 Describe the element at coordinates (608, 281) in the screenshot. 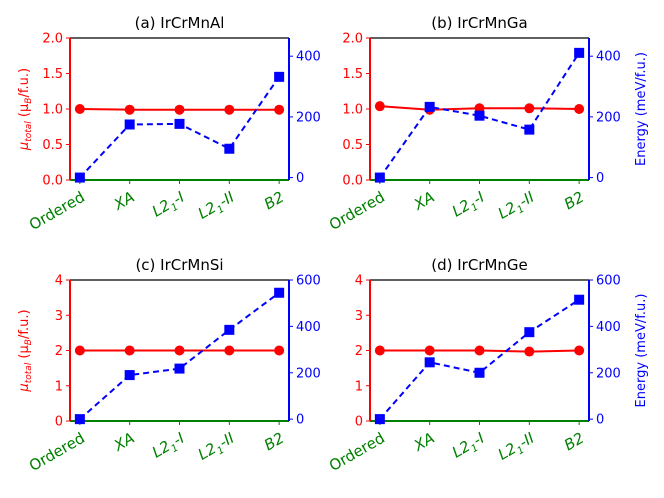

I see `right-tick-label: 600` at that location.